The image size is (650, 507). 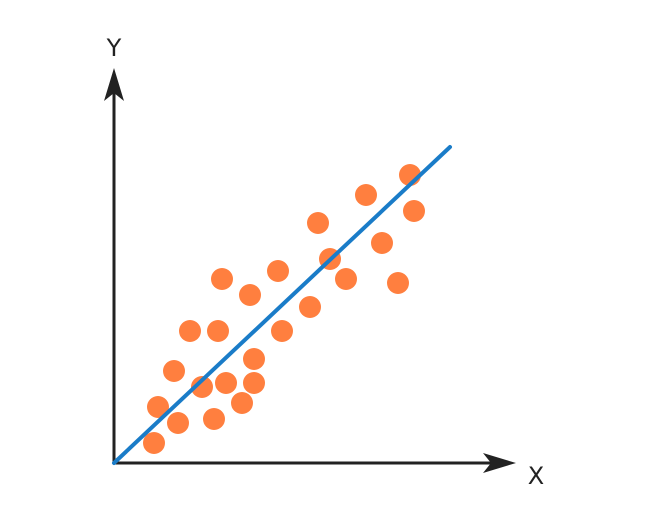 What do you see at coordinates (114, 48) in the screenshot?
I see `y-axis-label: Y` at bounding box center [114, 48].